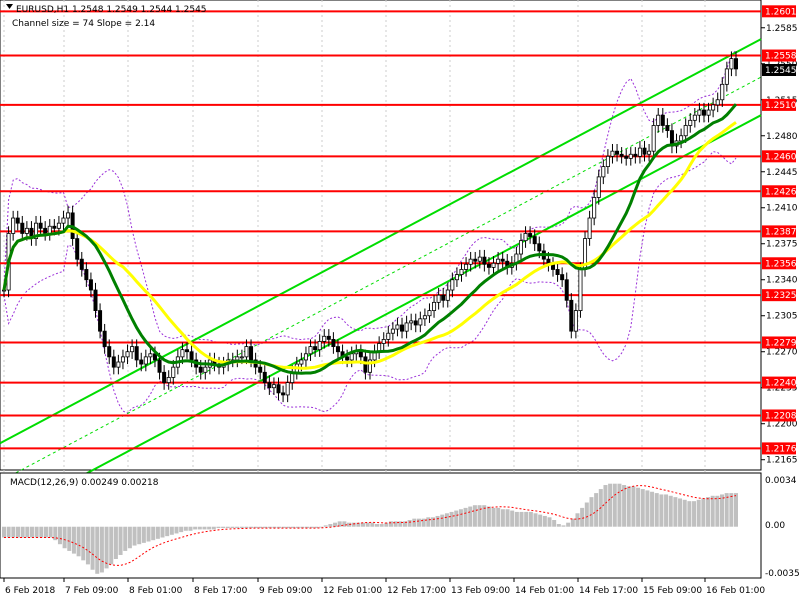  I want to click on time-tick-label: 14 Feb 17:00, so click(608, 591).